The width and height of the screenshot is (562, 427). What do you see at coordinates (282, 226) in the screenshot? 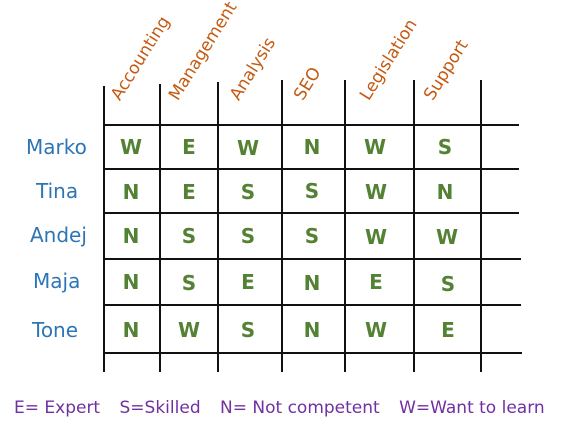
I see `grid-line-v4` at bounding box center [282, 226].